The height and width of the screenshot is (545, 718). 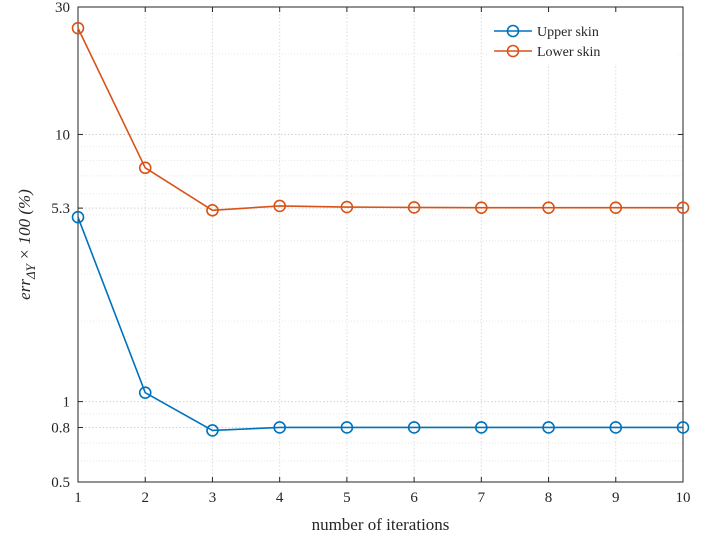 What do you see at coordinates (280, 498) in the screenshot?
I see `x-tick-label: 4` at bounding box center [280, 498].